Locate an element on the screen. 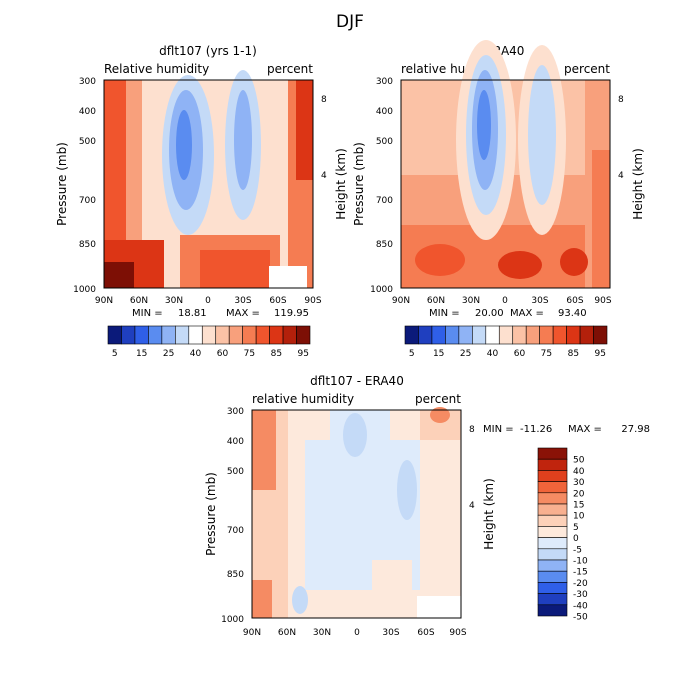 The image size is (700, 700). colorbar-label: 95 is located at coordinates (600, 354).